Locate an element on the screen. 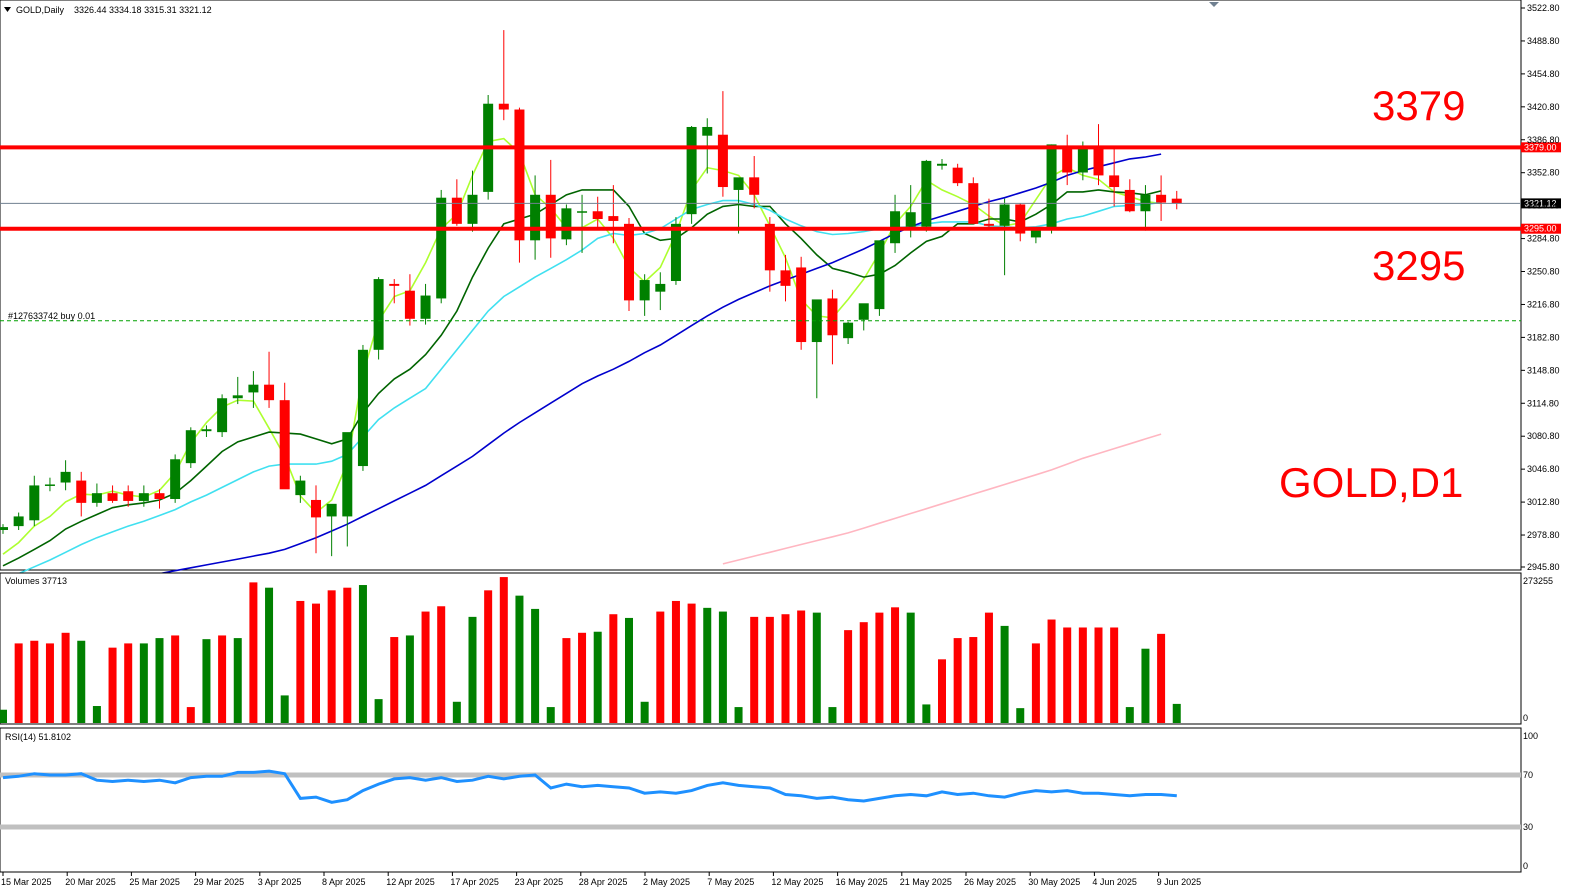 Image resolution: width=1573 pixels, height=896 pixels. volume-axis: 273255 0 is located at coordinates (1538, 649).